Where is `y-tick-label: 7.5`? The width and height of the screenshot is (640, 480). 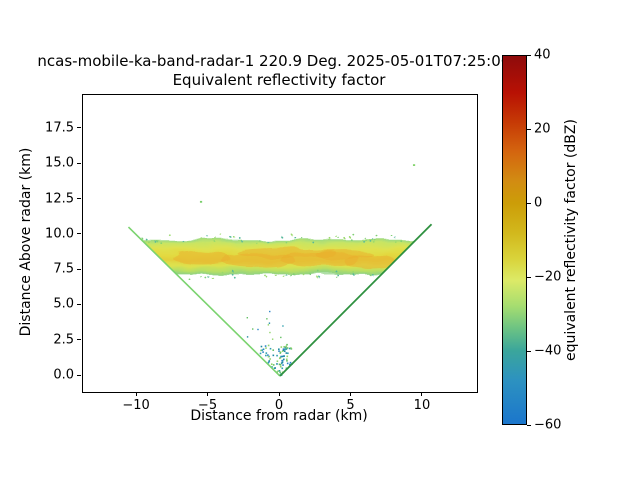
y-tick-label: 7.5 is located at coordinates (63, 269).